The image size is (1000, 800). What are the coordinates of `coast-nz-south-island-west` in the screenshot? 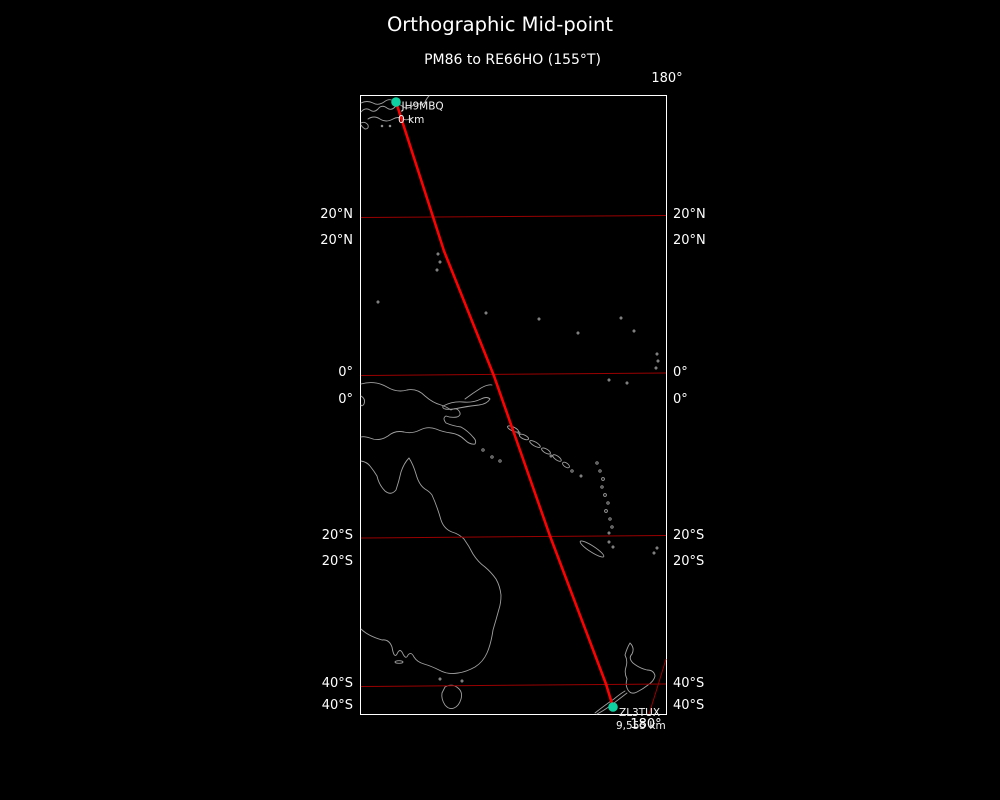 It's located at (610, 702).